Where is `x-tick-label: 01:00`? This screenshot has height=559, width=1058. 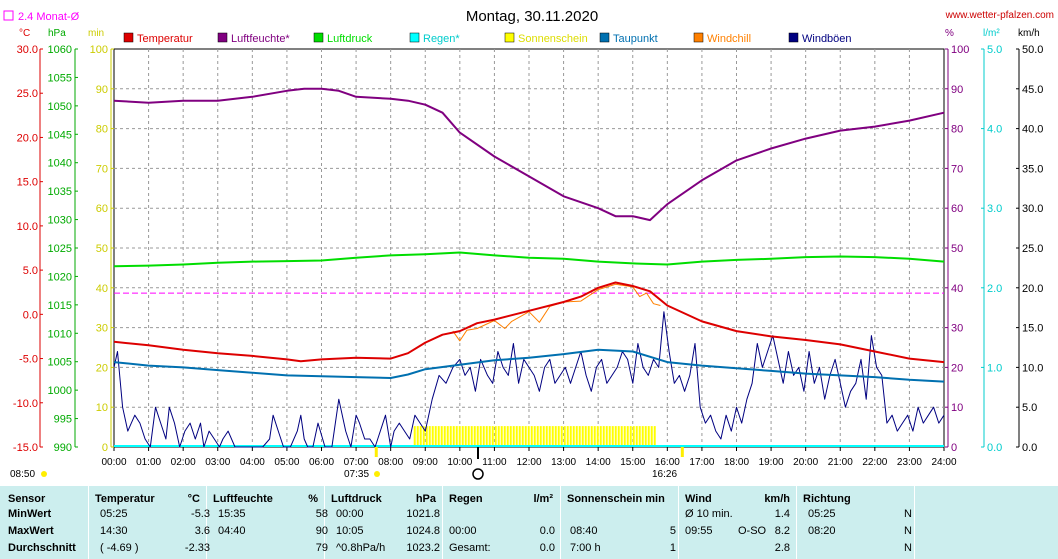
x-tick-label: 01:00 is located at coordinates (148, 462).